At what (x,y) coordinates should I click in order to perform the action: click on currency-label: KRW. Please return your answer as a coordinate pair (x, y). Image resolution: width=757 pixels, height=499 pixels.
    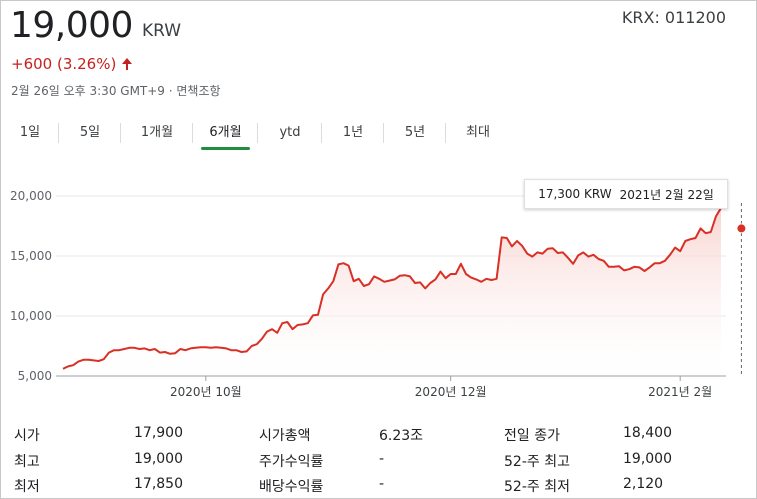
    Looking at the image, I should click on (162, 31).